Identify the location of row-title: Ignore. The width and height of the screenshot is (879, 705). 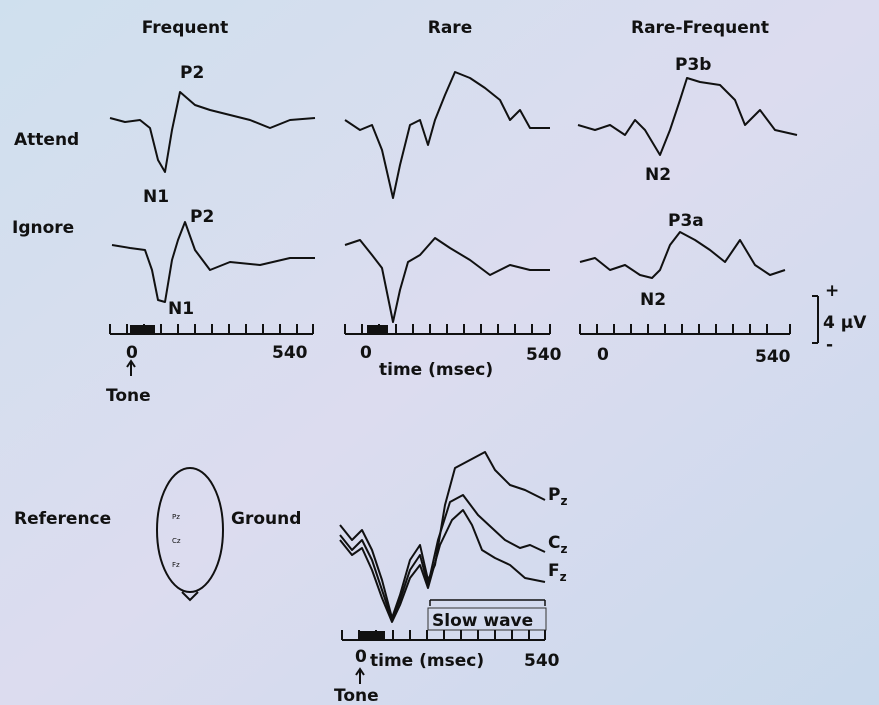
(43, 228).